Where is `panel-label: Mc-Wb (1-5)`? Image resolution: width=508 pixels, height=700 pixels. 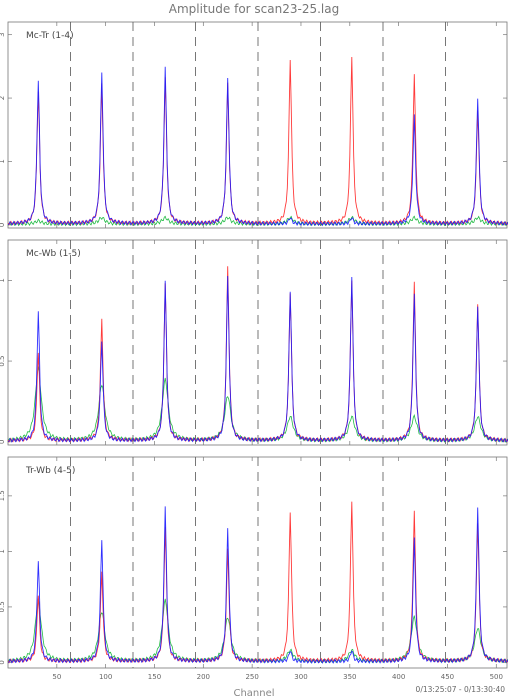
panel-label: Mc-Wb (1-5) is located at coordinates (53, 254).